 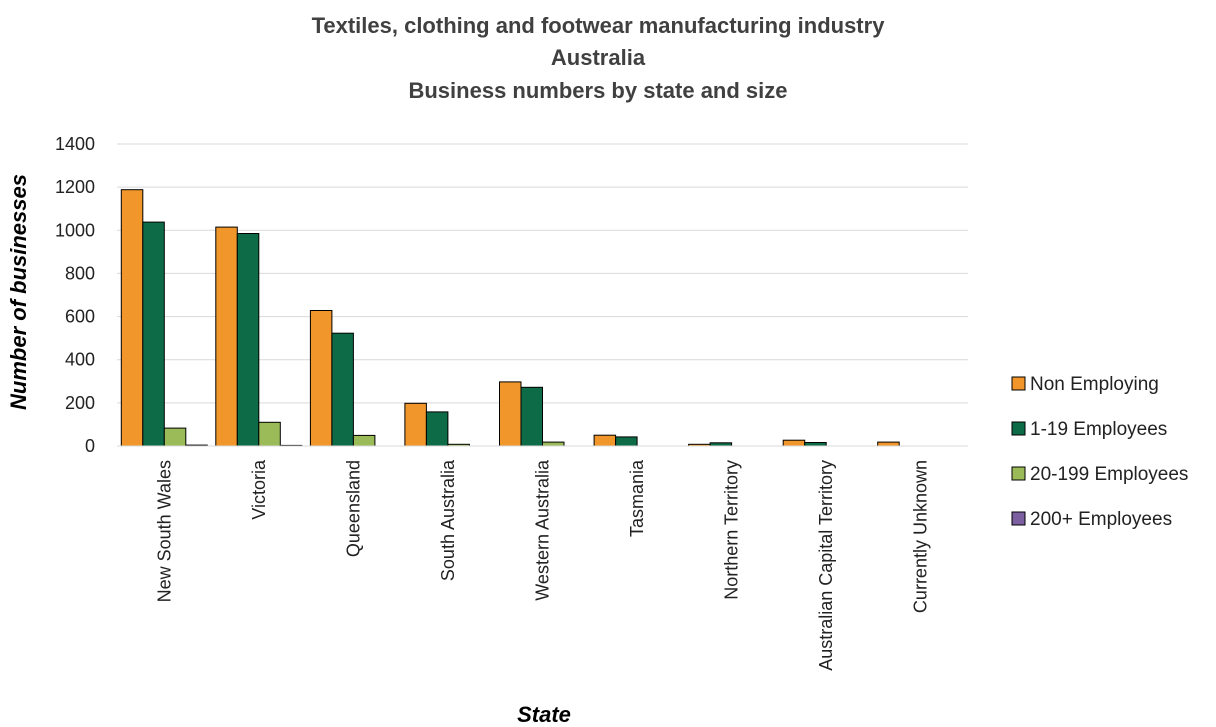 I want to click on x-category-label-queensland: Queensland, so click(x=353, y=508).